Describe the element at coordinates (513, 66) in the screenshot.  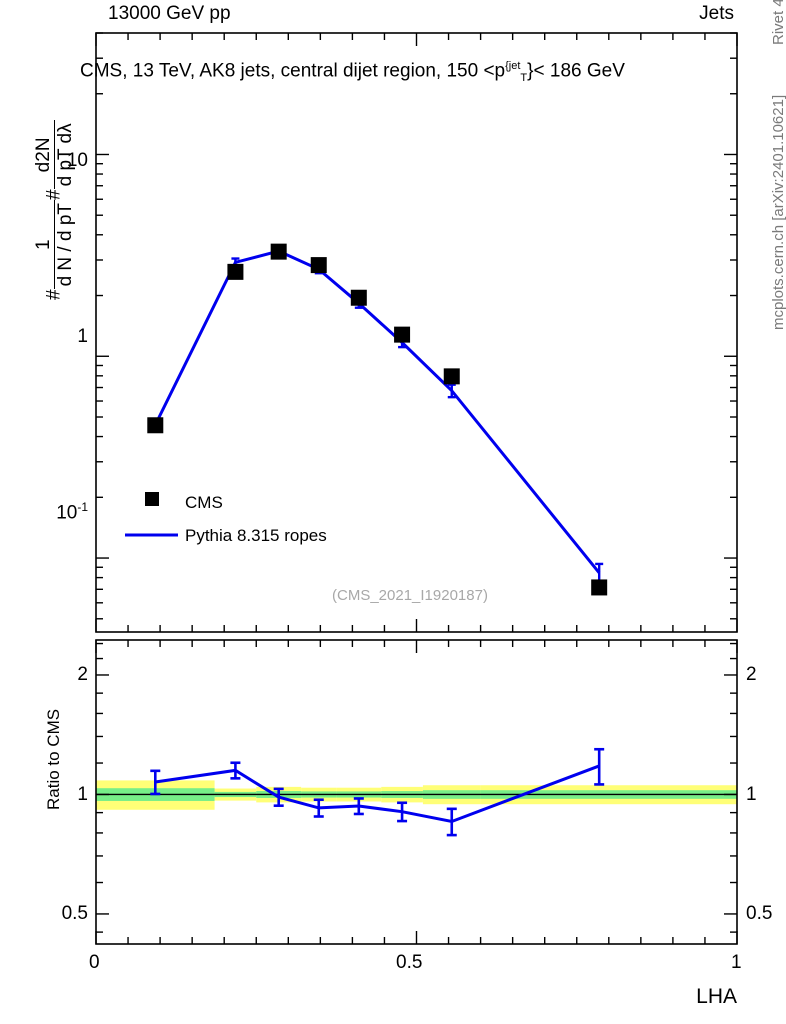
I see `title-sup: {jet` at that location.